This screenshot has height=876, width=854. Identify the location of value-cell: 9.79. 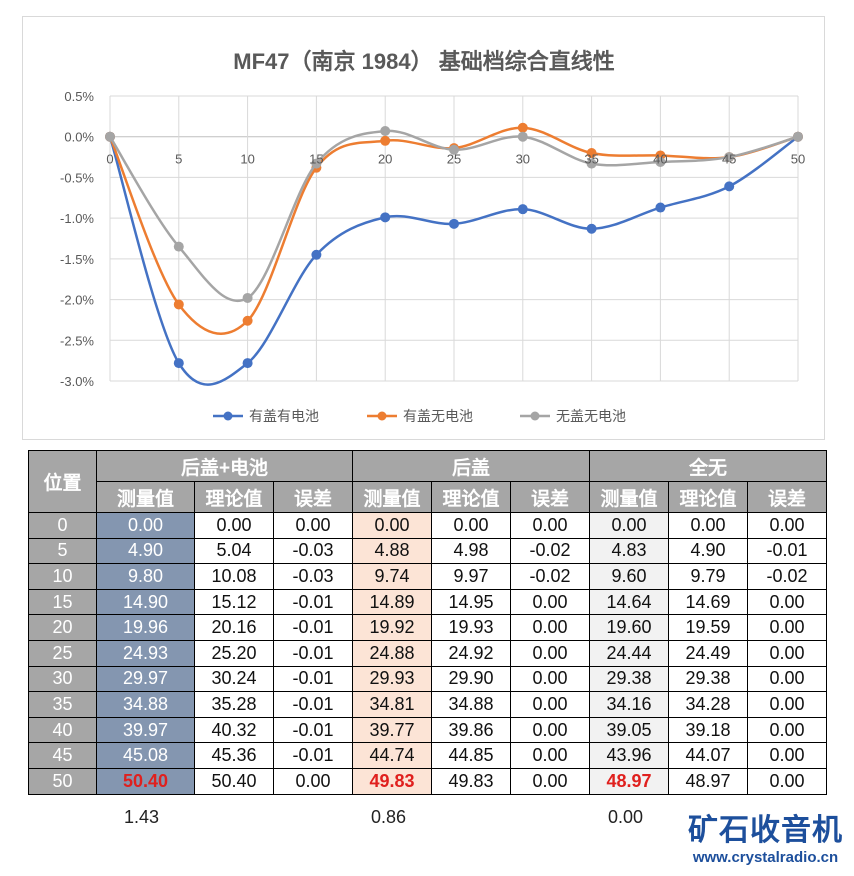
(708, 576).